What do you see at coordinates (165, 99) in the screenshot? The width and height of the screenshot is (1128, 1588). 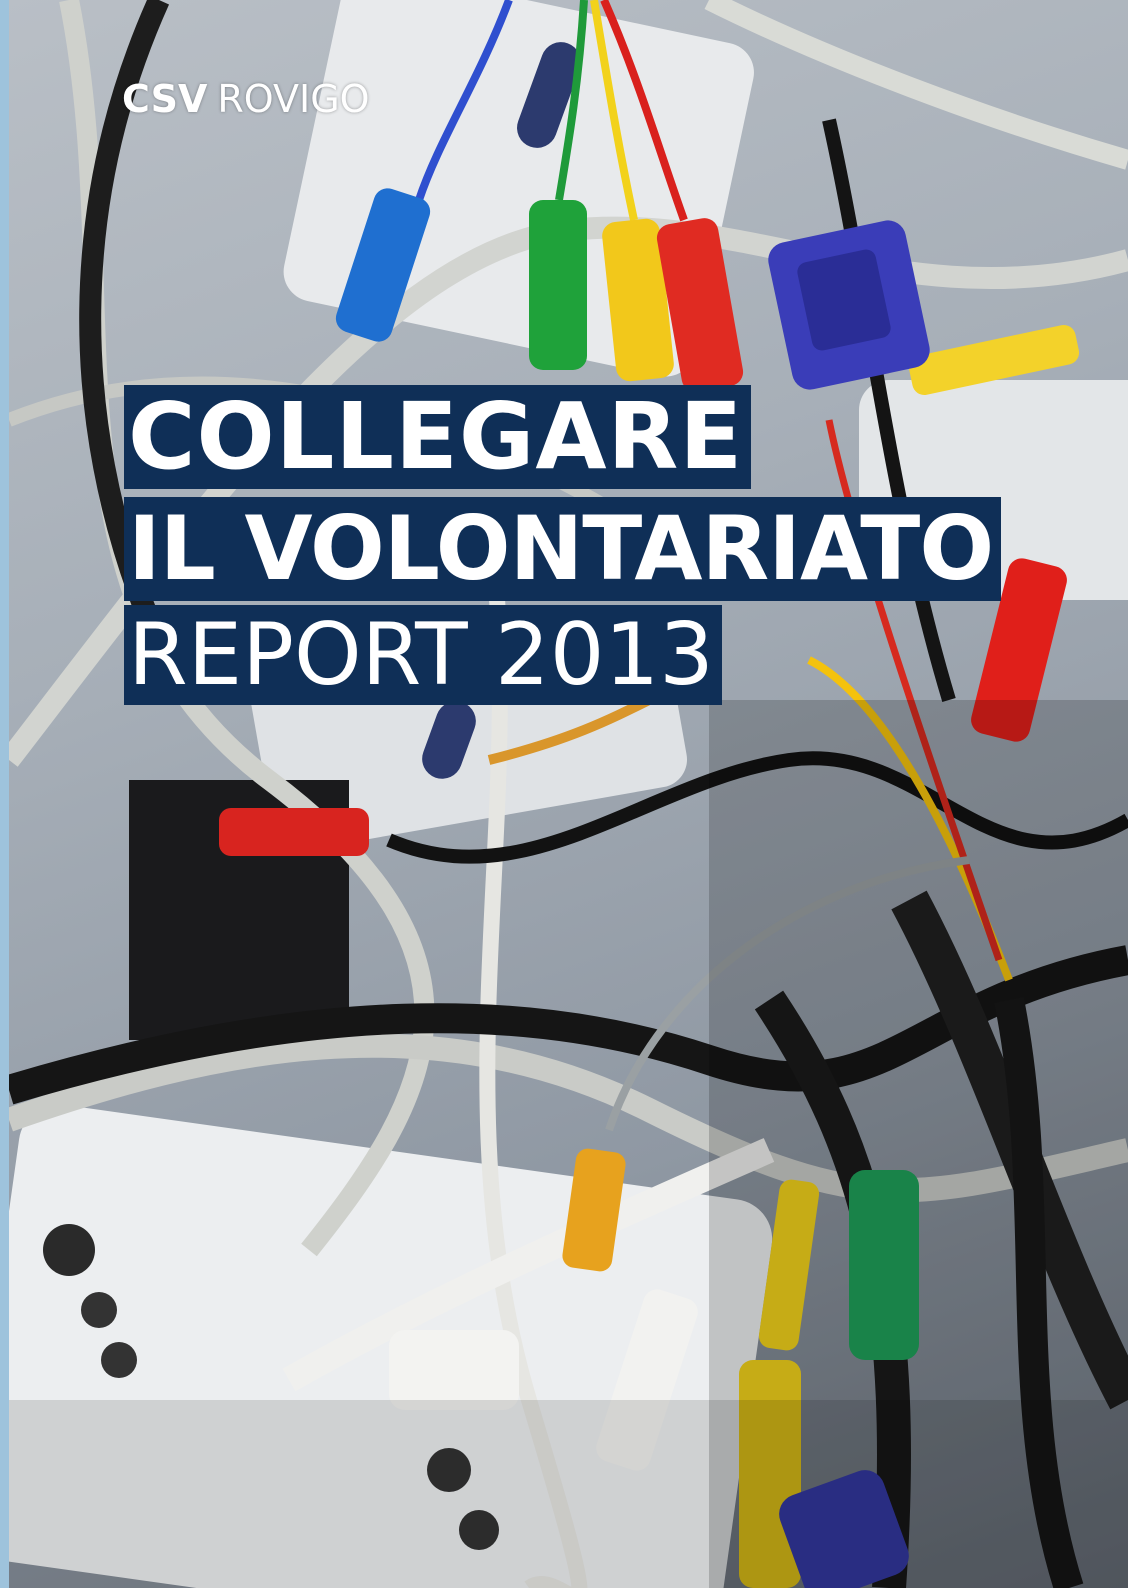 I see `publisher-org: CSV` at bounding box center [165, 99].